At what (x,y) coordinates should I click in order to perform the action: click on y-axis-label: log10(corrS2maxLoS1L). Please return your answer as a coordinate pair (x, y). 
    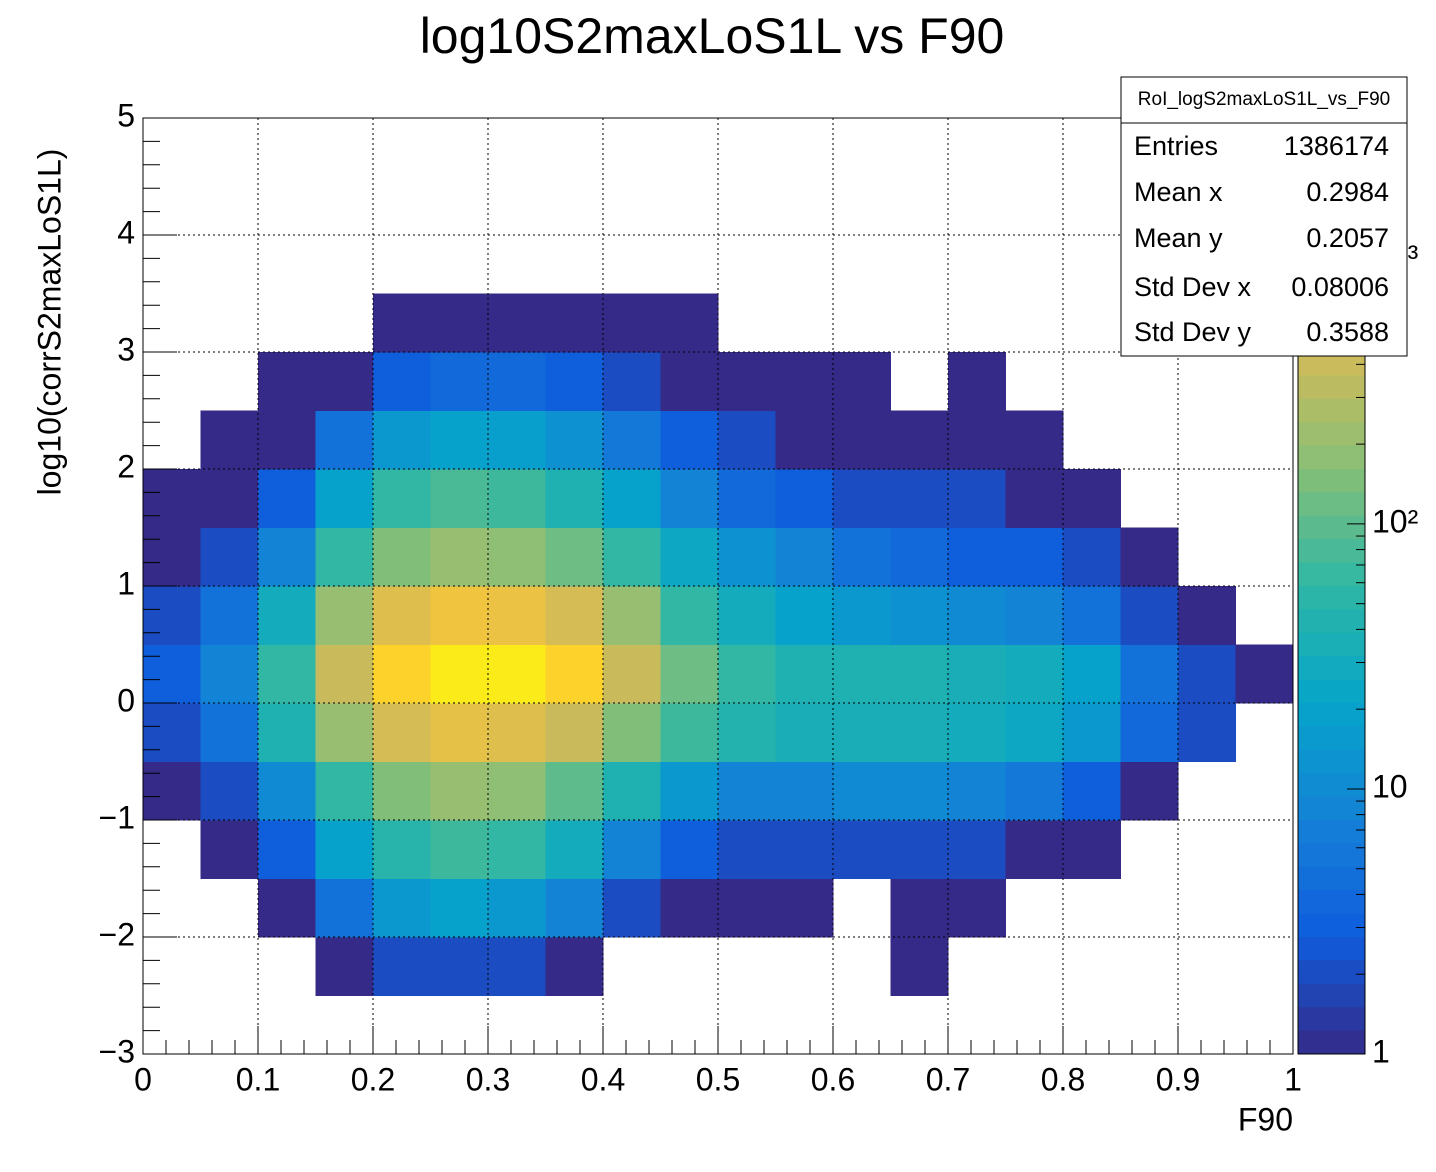
    Looking at the image, I should click on (49, 322).